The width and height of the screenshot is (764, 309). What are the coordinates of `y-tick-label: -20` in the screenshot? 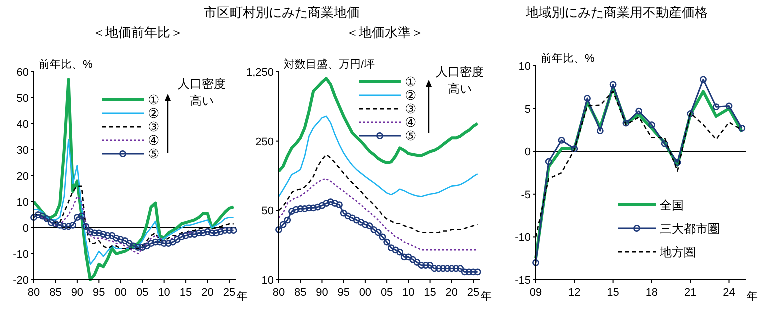 It's located at (21, 281).